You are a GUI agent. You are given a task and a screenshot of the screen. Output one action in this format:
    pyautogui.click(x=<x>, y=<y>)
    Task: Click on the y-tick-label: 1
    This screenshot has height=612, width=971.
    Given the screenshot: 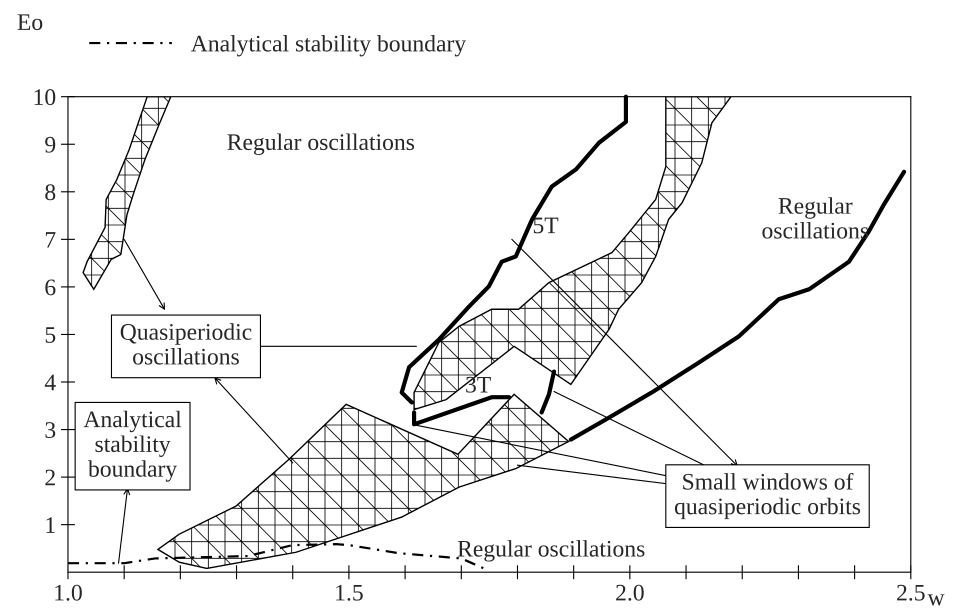 What is the action you would take?
    pyautogui.click(x=50, y=525)
    